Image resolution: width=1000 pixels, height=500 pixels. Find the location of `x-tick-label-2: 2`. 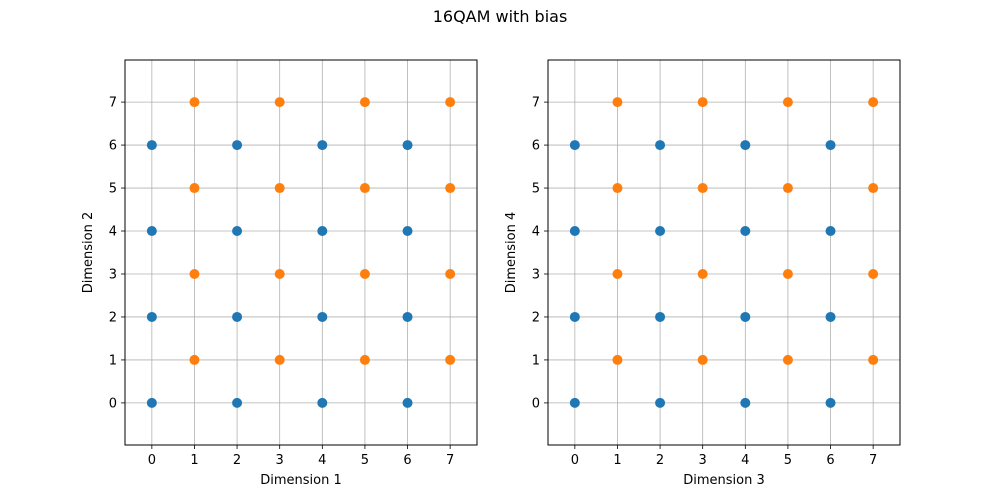

x-tick-label-2: 2 is located at coordinates (237, 460).